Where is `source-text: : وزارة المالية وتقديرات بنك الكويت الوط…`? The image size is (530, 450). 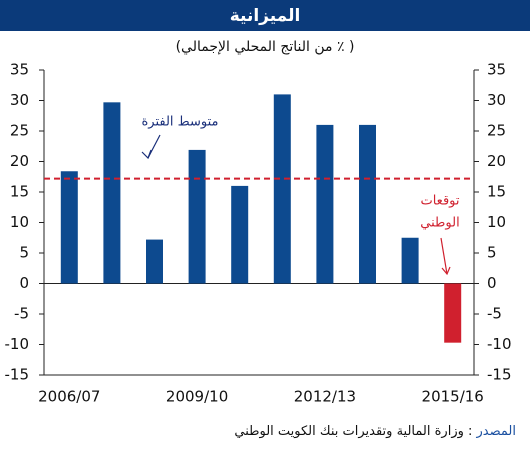
source-text: : وزارة المالية وتقديرات بنك الكويت الوط… is located at coordinates (353, 431).